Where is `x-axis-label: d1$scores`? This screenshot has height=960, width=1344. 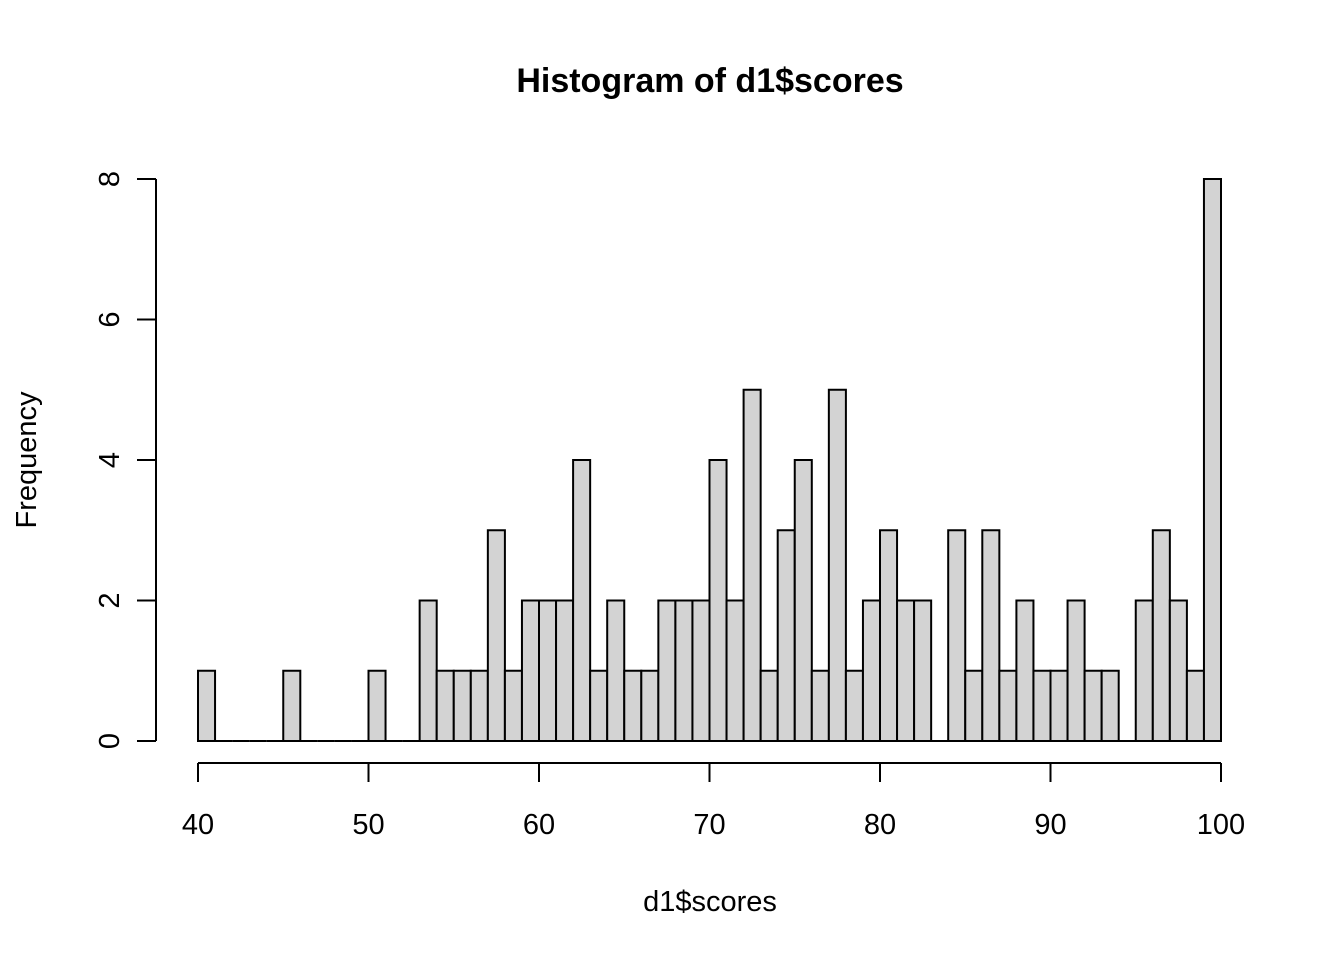
x-axis-label: d1$scores is located at coordinates (710, 902).